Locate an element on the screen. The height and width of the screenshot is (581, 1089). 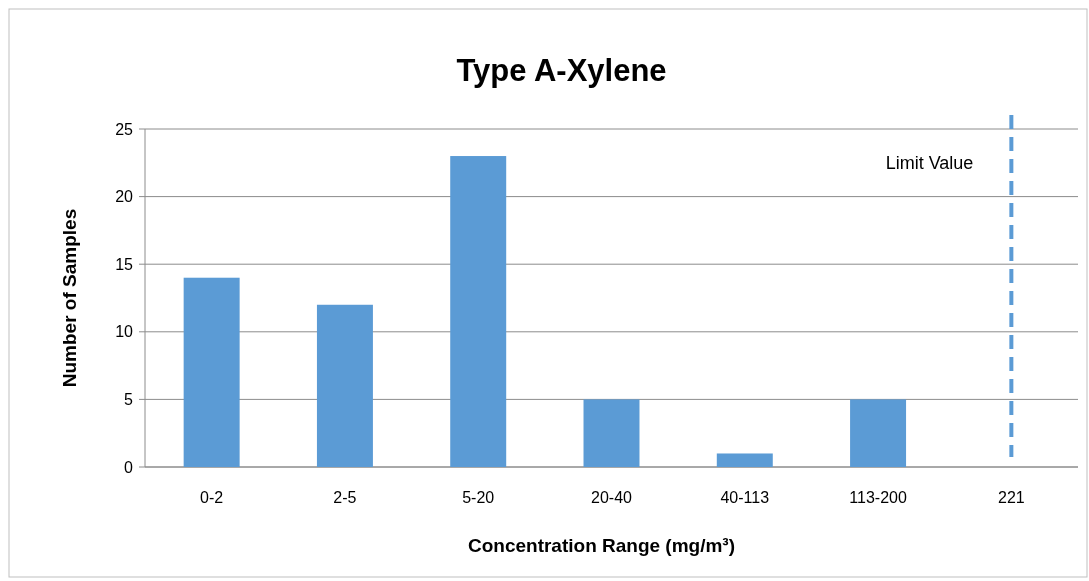
y-tick-label: 15 is located at coordinates (124, 264).